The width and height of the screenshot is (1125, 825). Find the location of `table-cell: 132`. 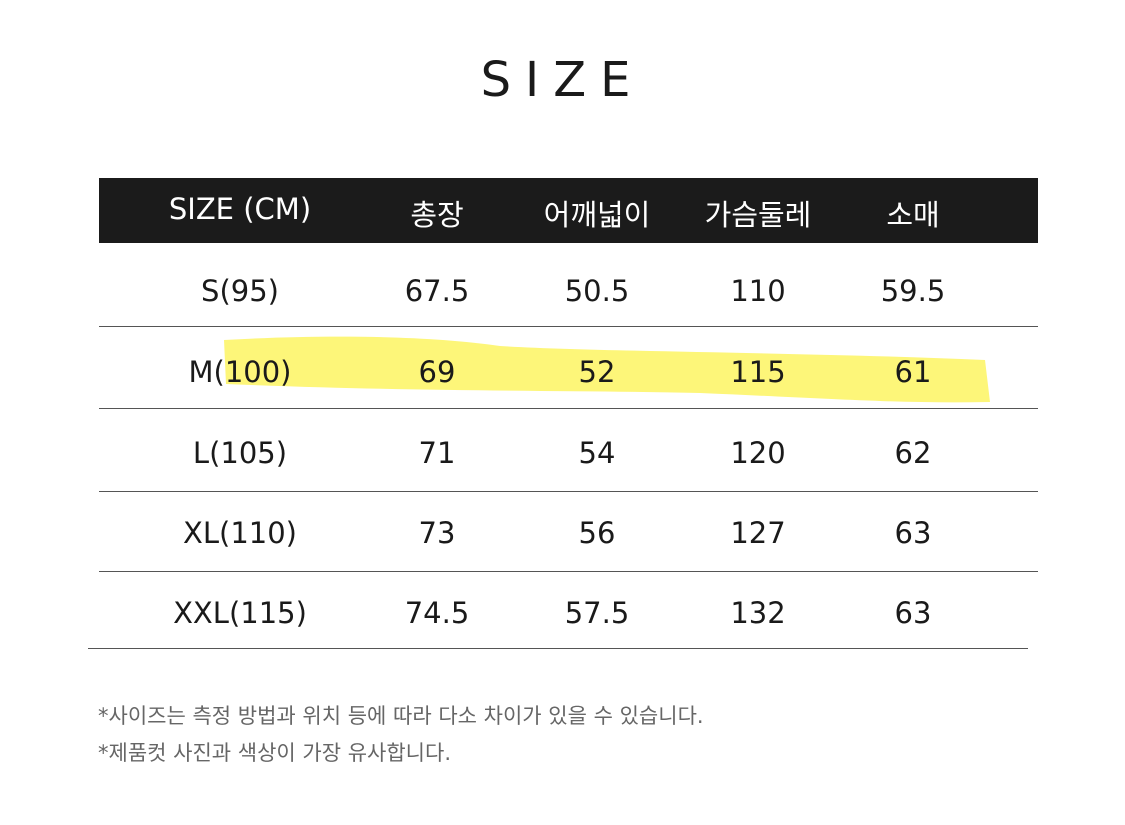

table-cell: 132 is located at coordinates (758, 613).